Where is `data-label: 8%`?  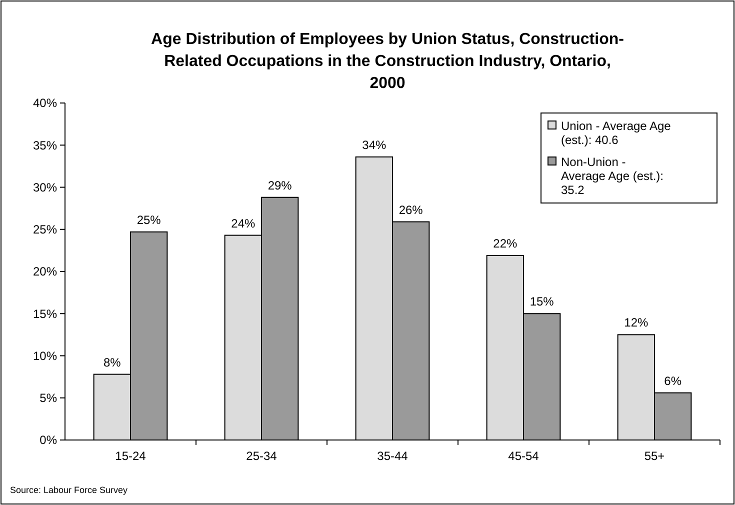
data-label: 8% is located at coordinates (112, 362).